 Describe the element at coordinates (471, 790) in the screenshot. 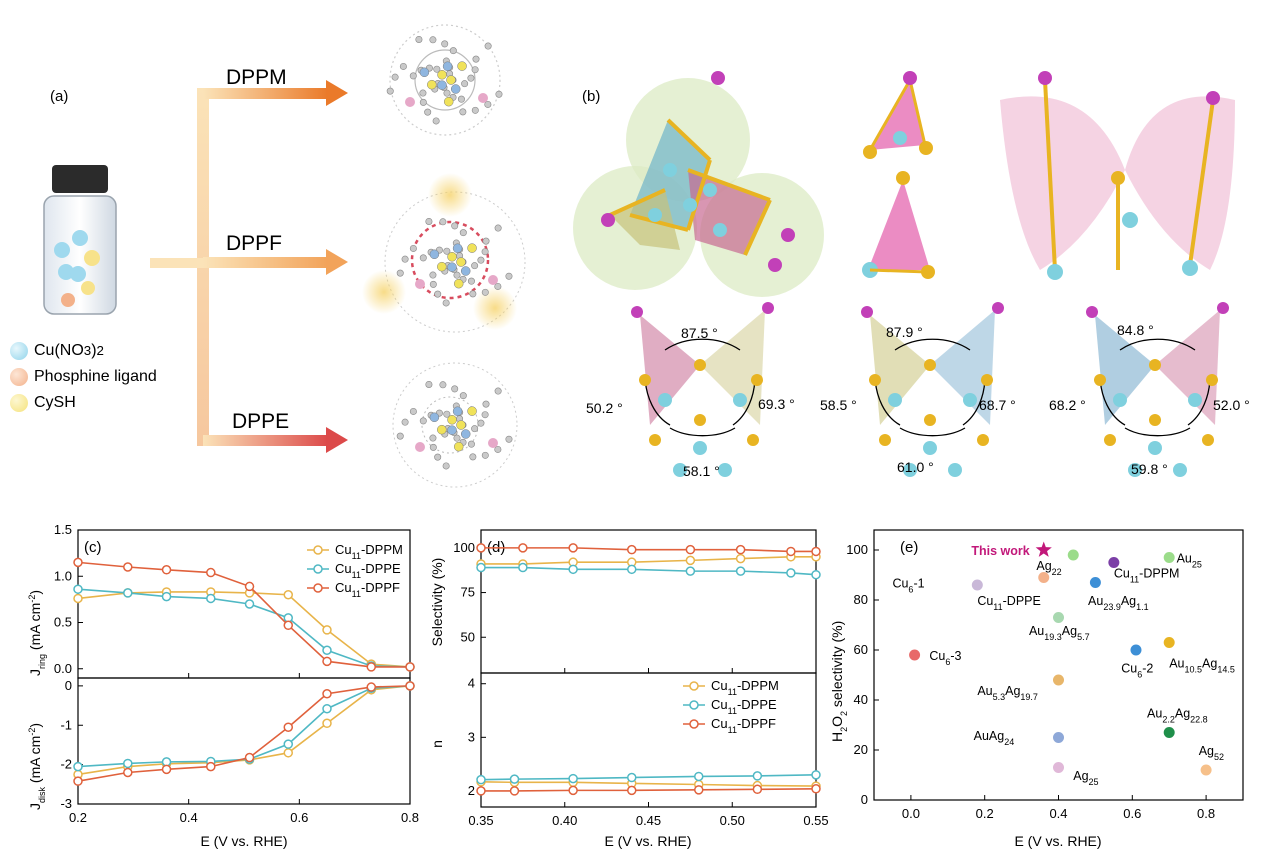

I see `y-tick-label: 2` at that location.